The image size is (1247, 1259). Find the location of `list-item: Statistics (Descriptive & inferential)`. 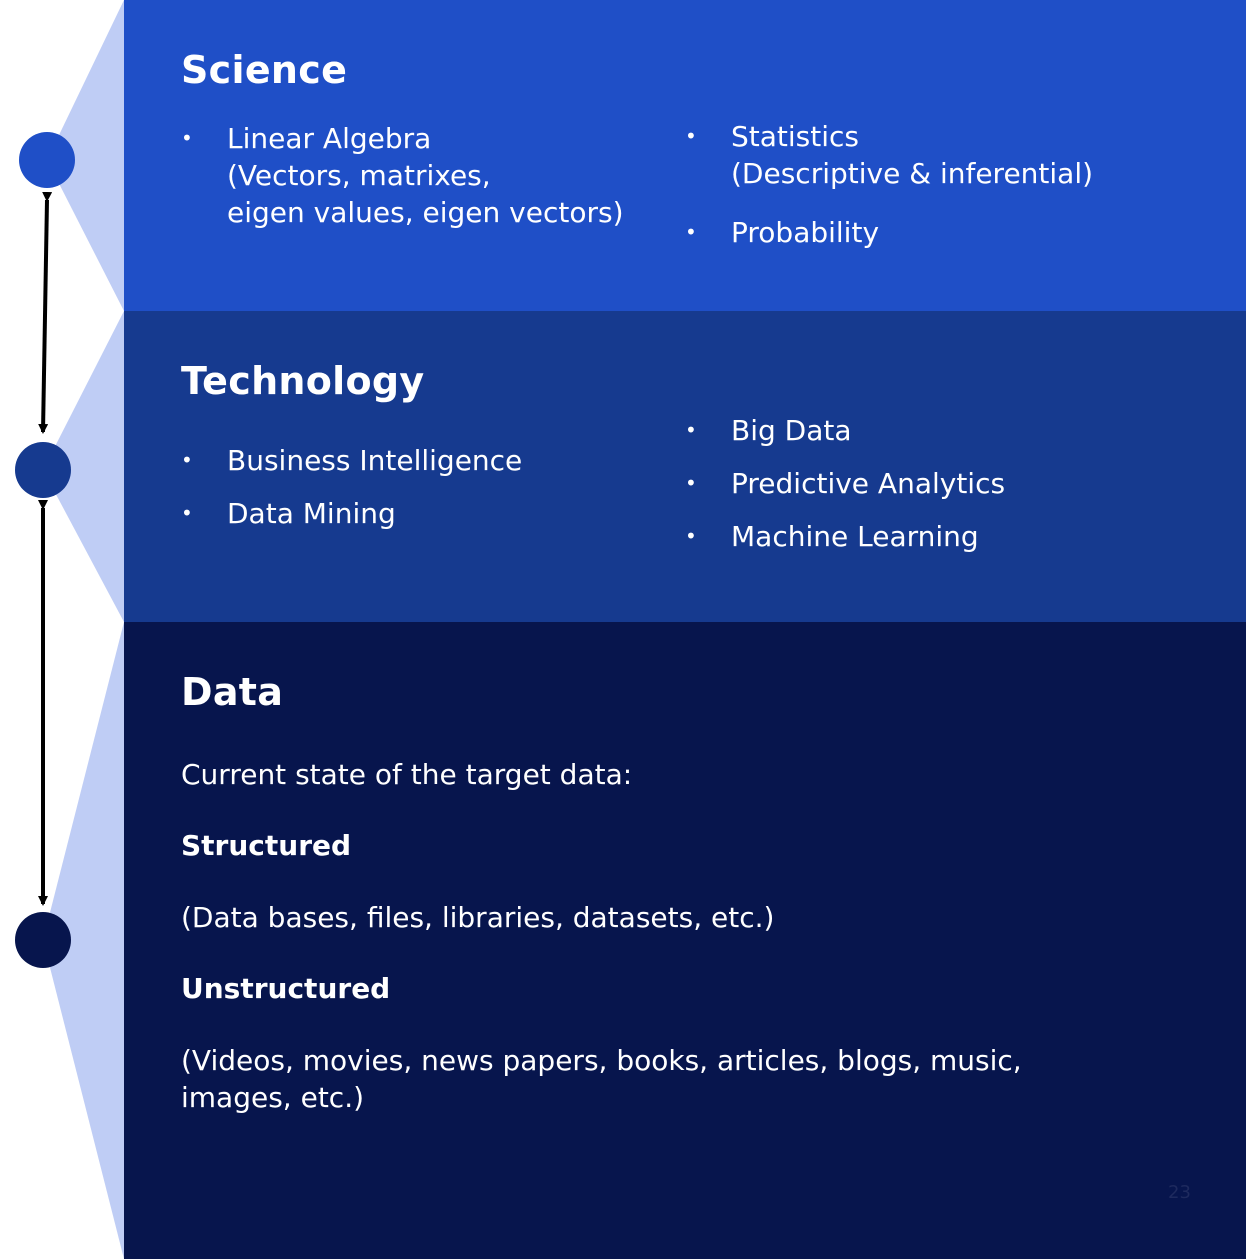

list-item: Statistics (Descriptive & inferential) is located at coordinates (889, 155).